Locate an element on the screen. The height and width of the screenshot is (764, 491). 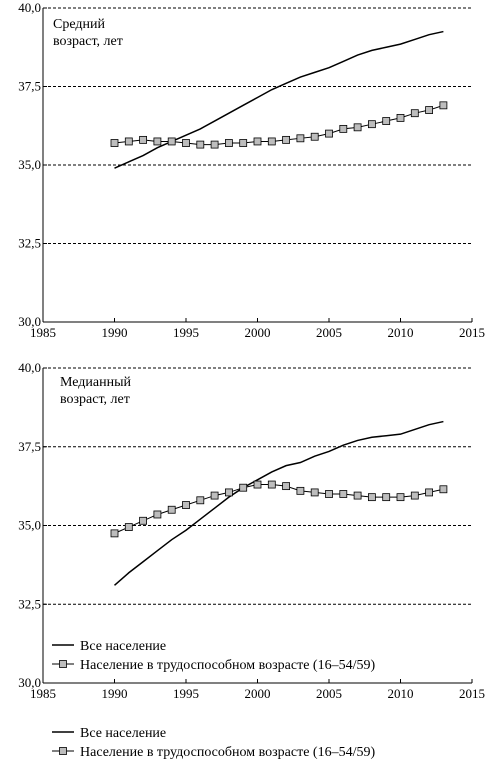
legend-item-all-population: Все население is located at coordinates (109, 646).